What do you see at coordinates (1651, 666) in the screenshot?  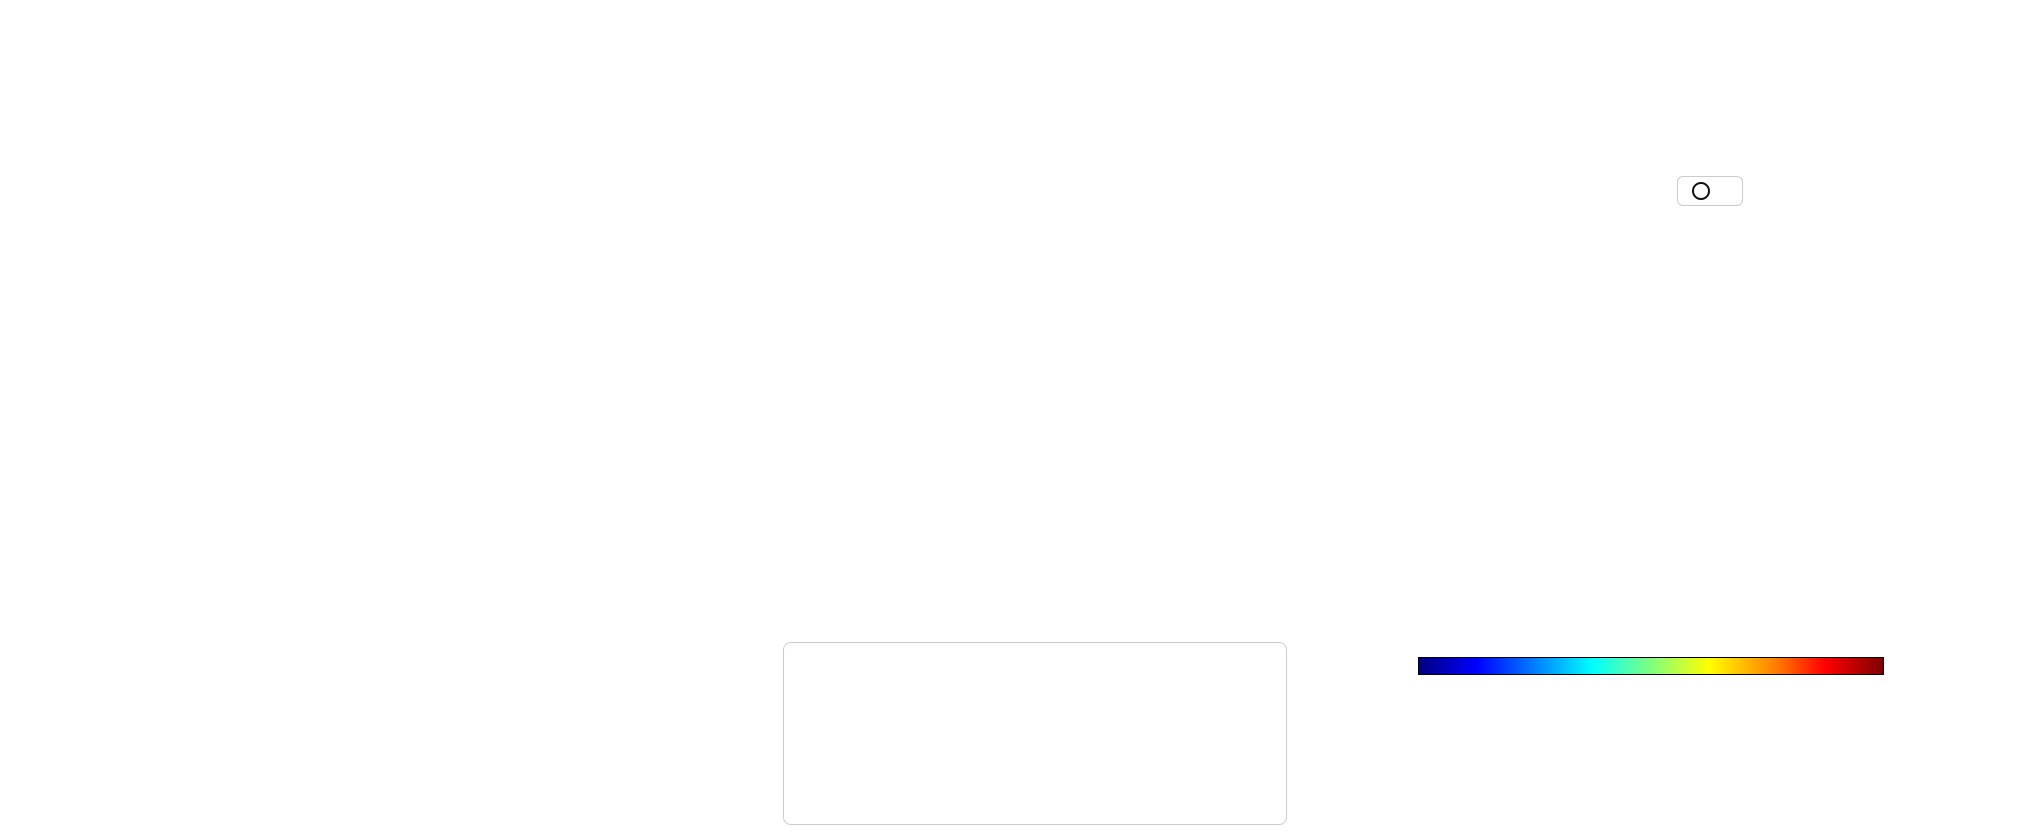 I see `aod-colorbar` at bounding box center [1651, 666].